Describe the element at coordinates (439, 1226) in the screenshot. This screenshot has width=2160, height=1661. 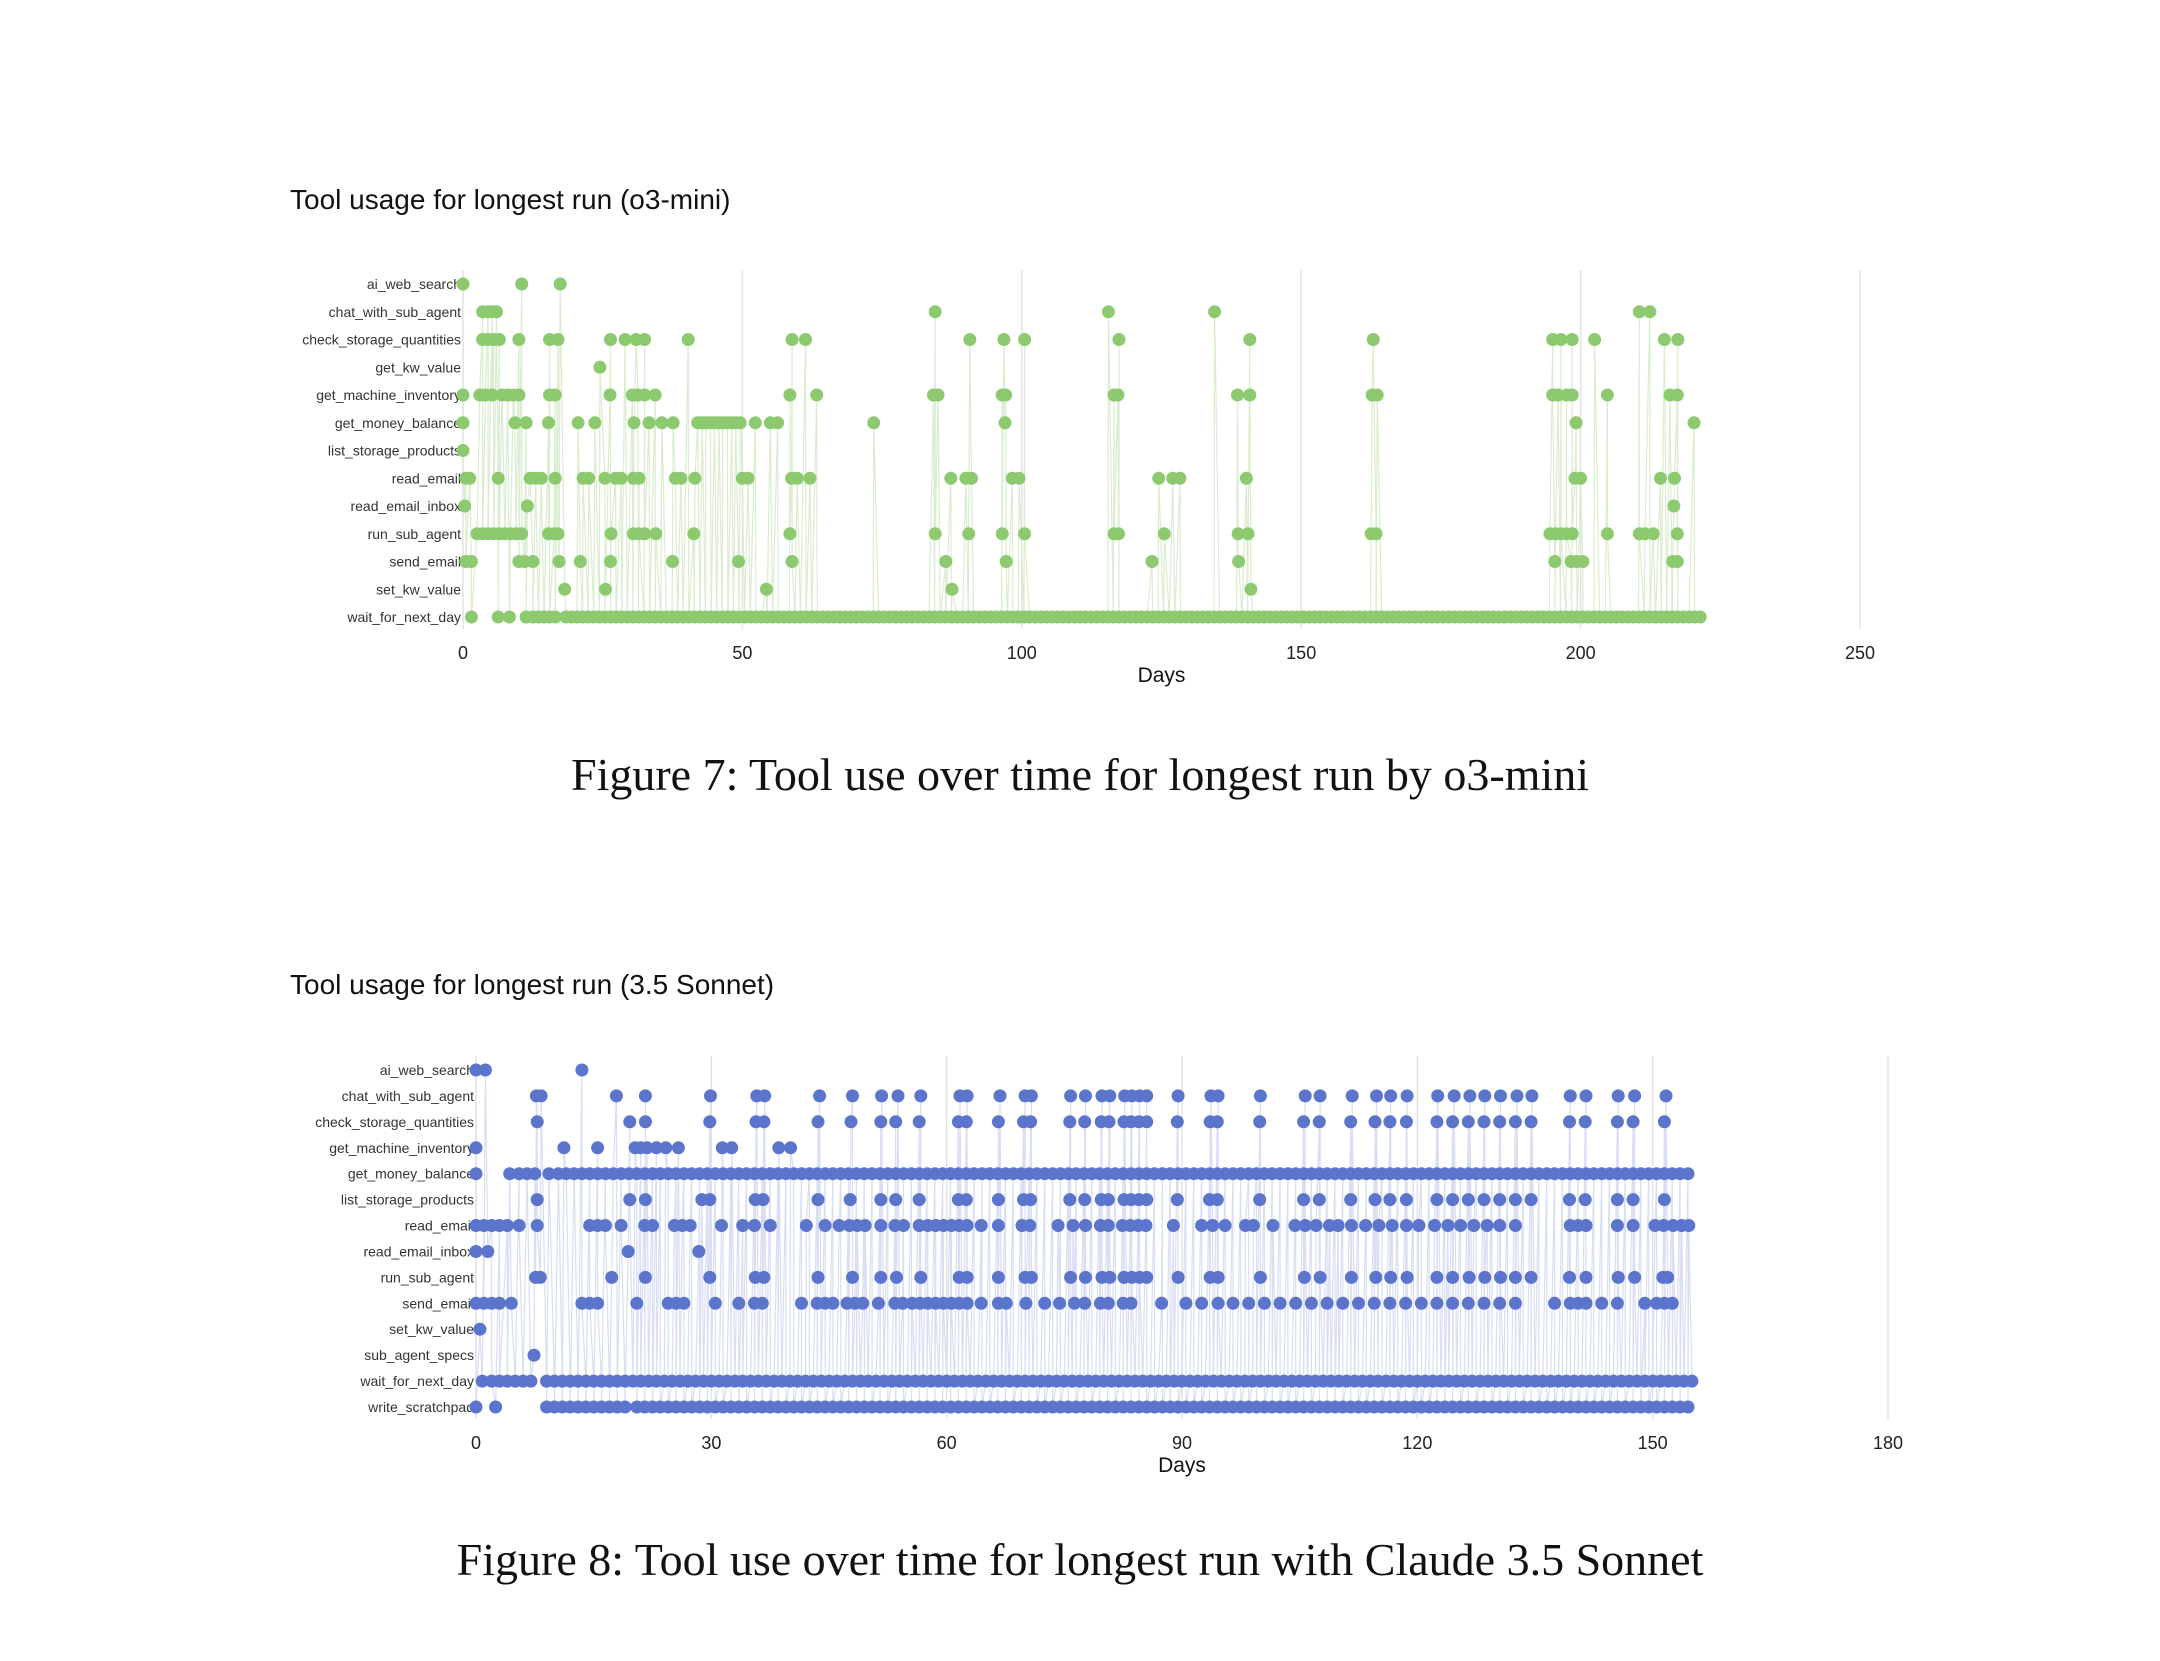
I see `y-tick-label: read_email` at that location.